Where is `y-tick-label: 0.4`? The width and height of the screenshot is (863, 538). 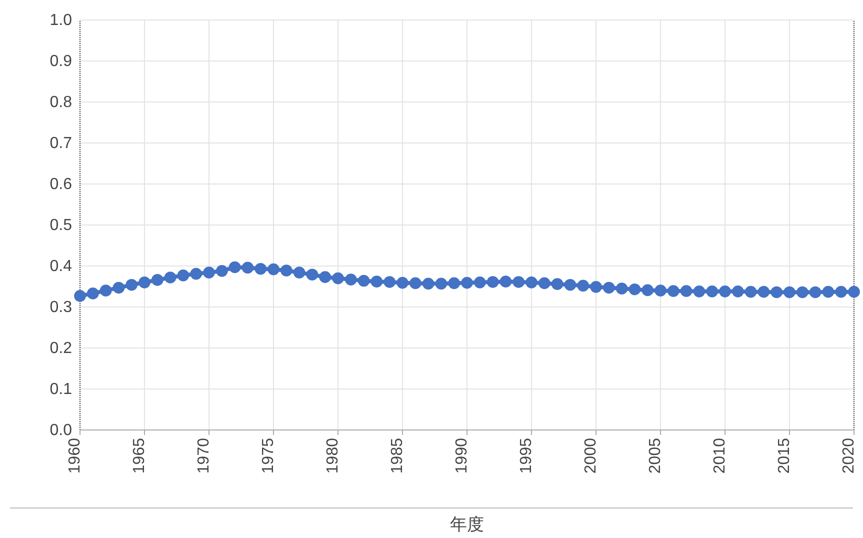 y-tick-label: 0.4 is located at coordinates (61, 267).